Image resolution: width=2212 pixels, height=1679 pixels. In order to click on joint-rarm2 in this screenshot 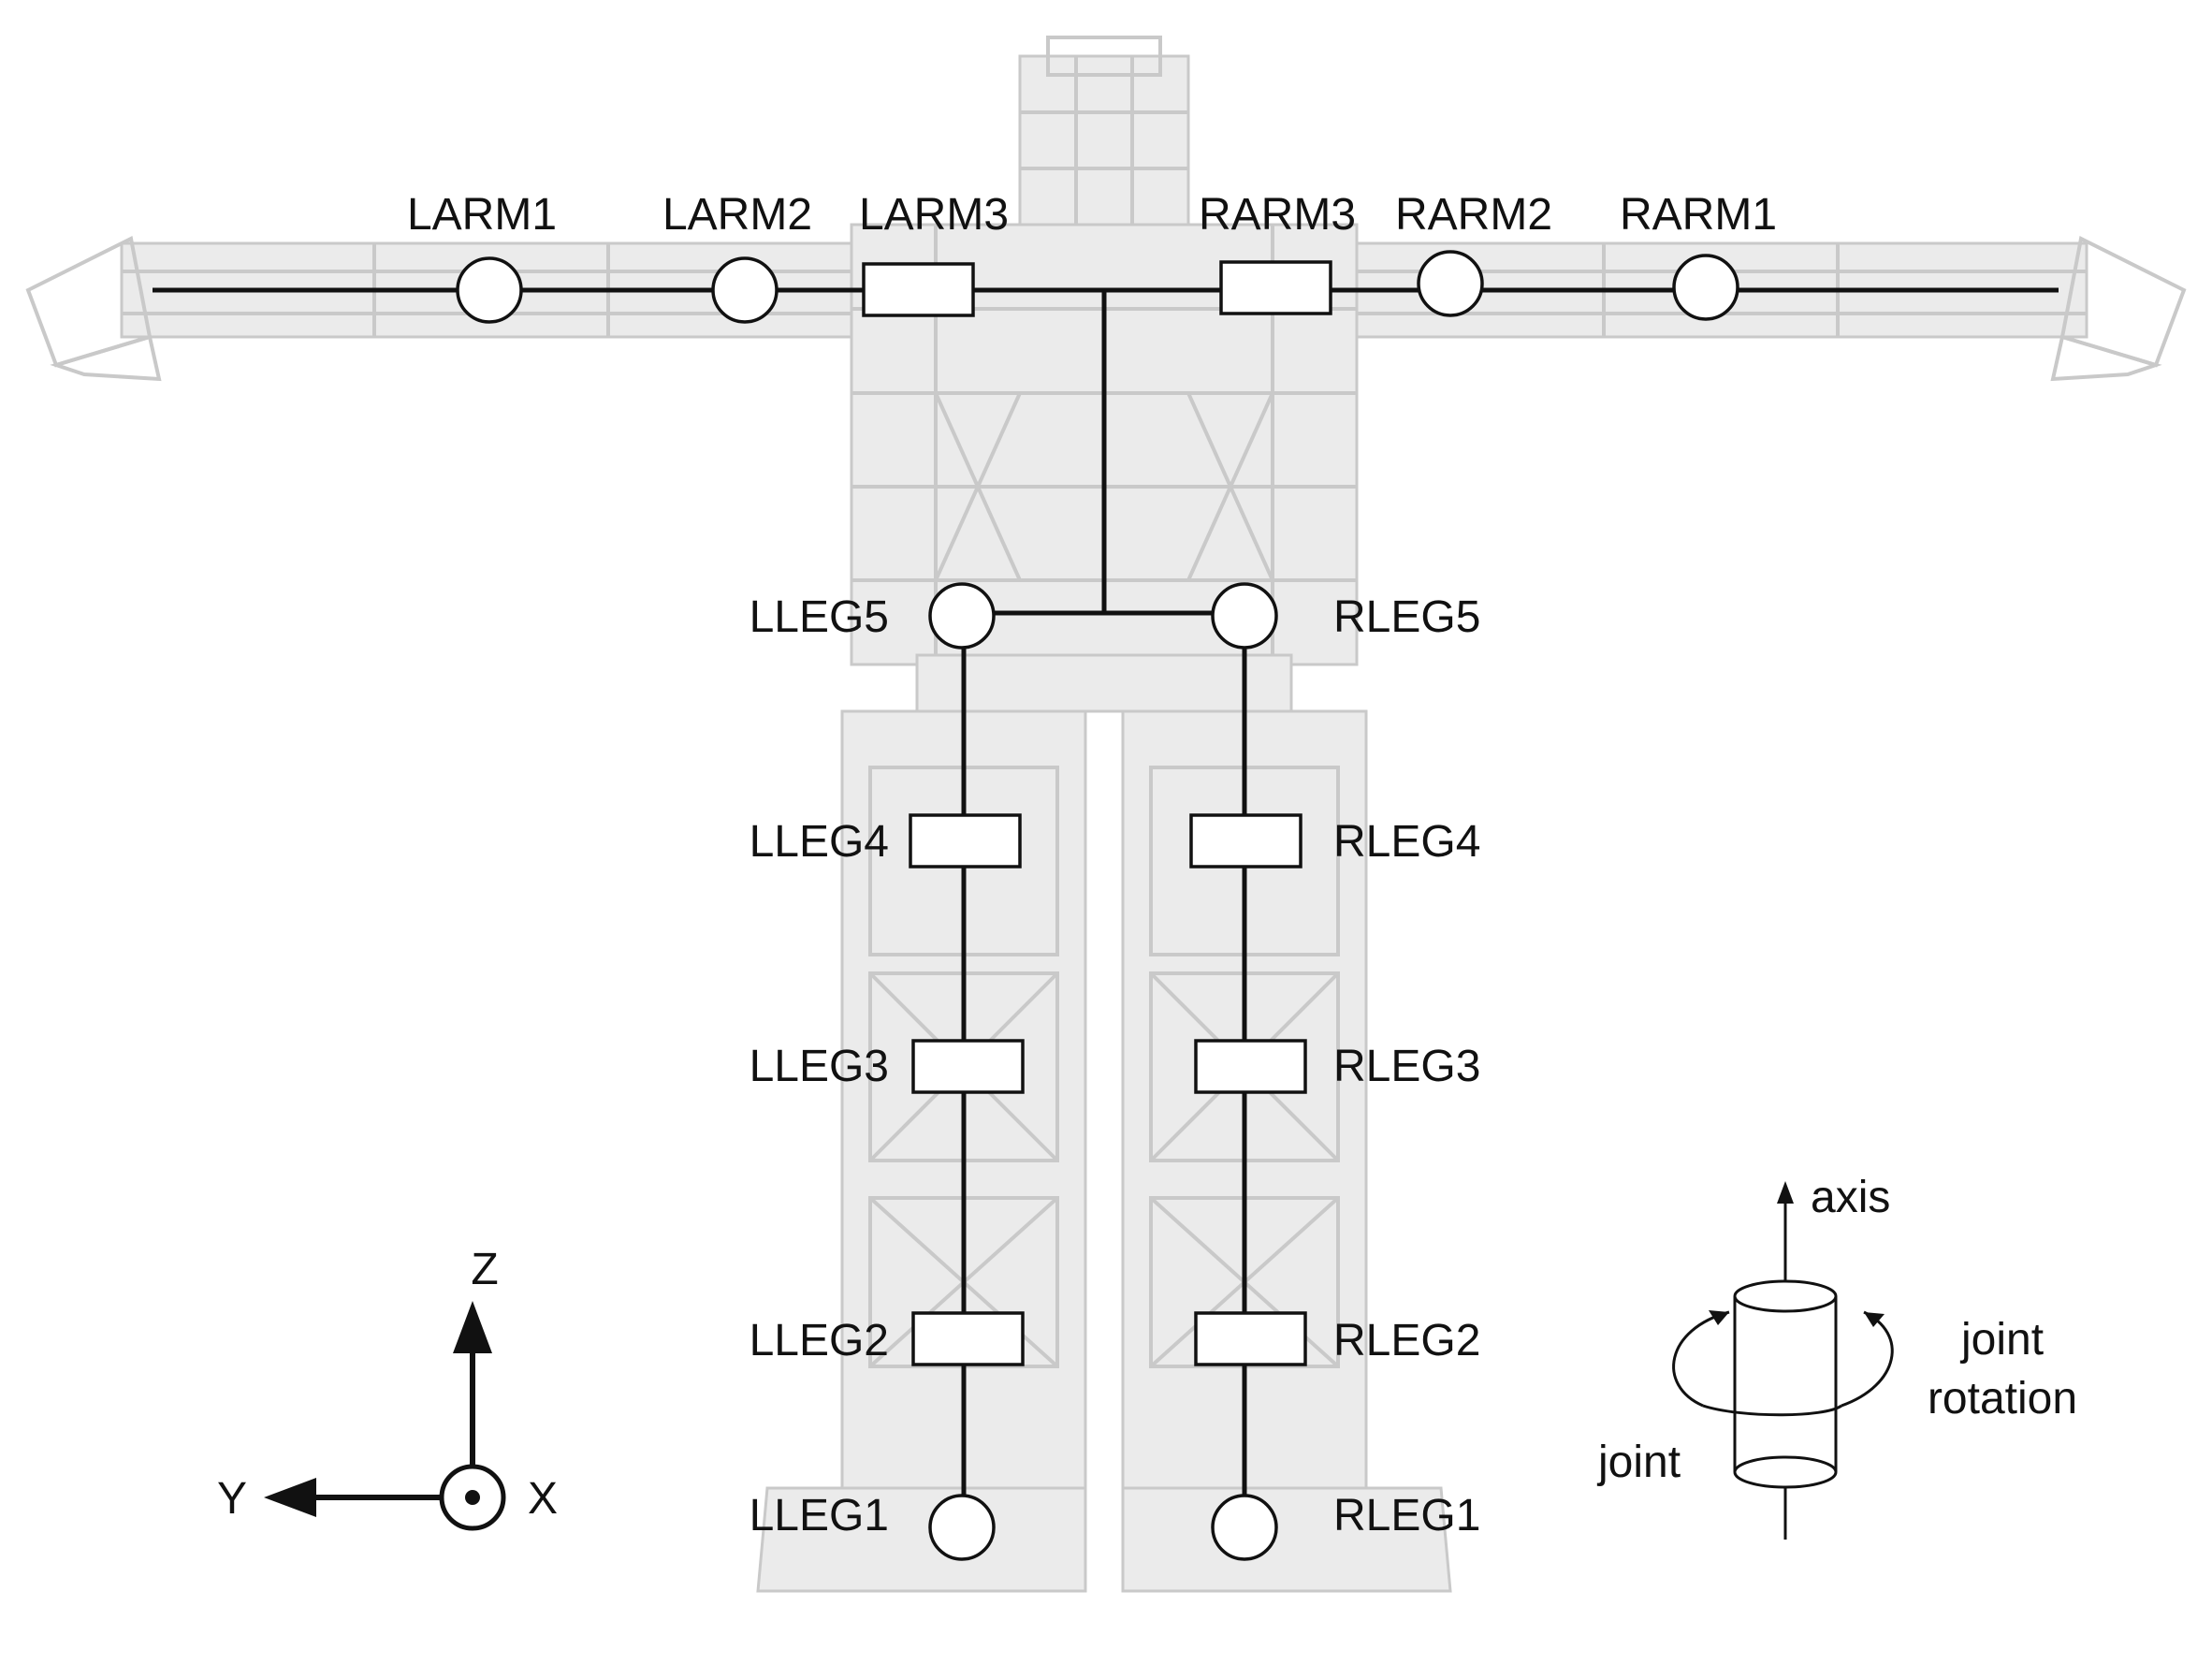, I will do `click(1450, 283)`.